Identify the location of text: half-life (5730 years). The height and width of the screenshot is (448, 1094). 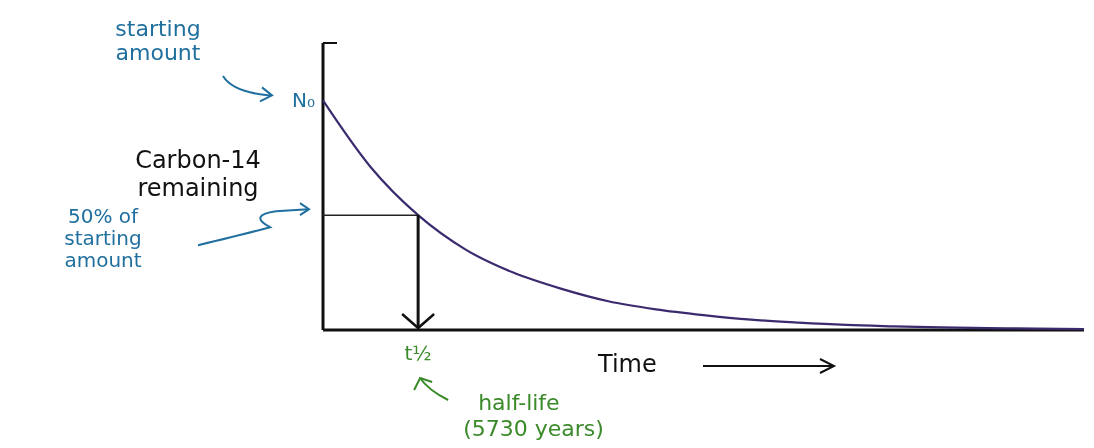
(533, 415).